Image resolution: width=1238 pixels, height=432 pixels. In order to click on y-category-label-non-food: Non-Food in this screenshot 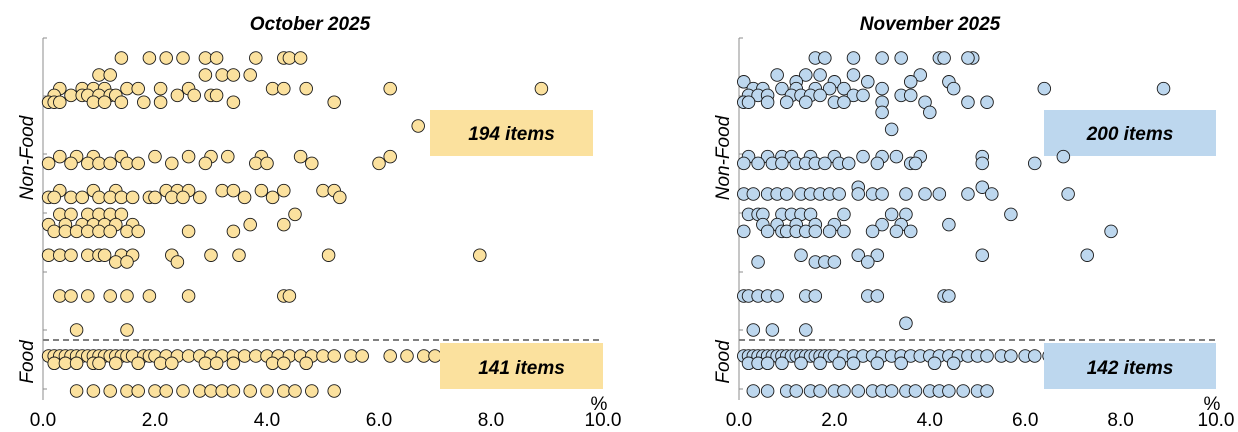, I will do `click(723, 157)`.